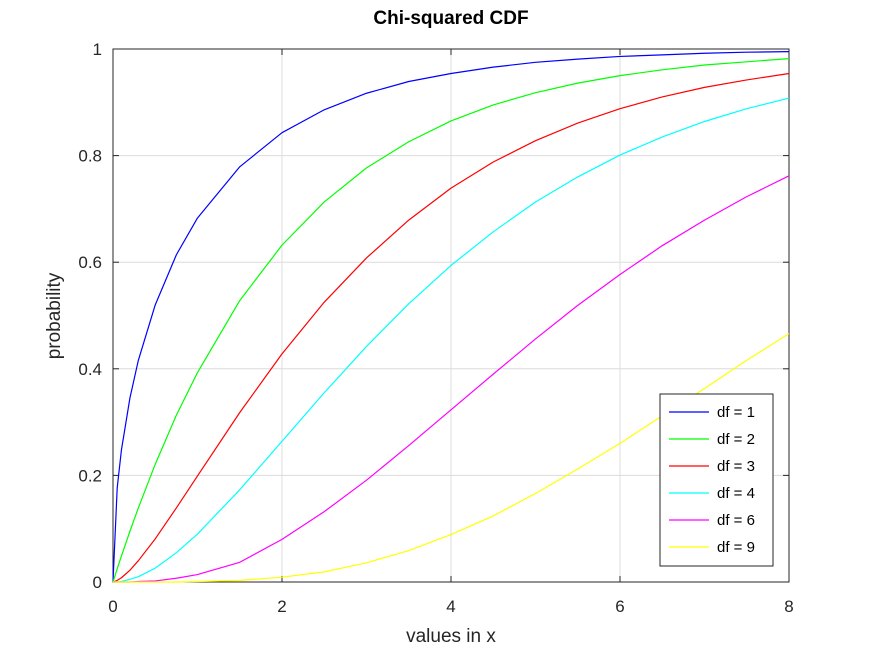 This screenshot has height=654, width=872. Describe the element at coordinates (788, 606) in the screenshot. I see `x-tick-label: 8` at that location.